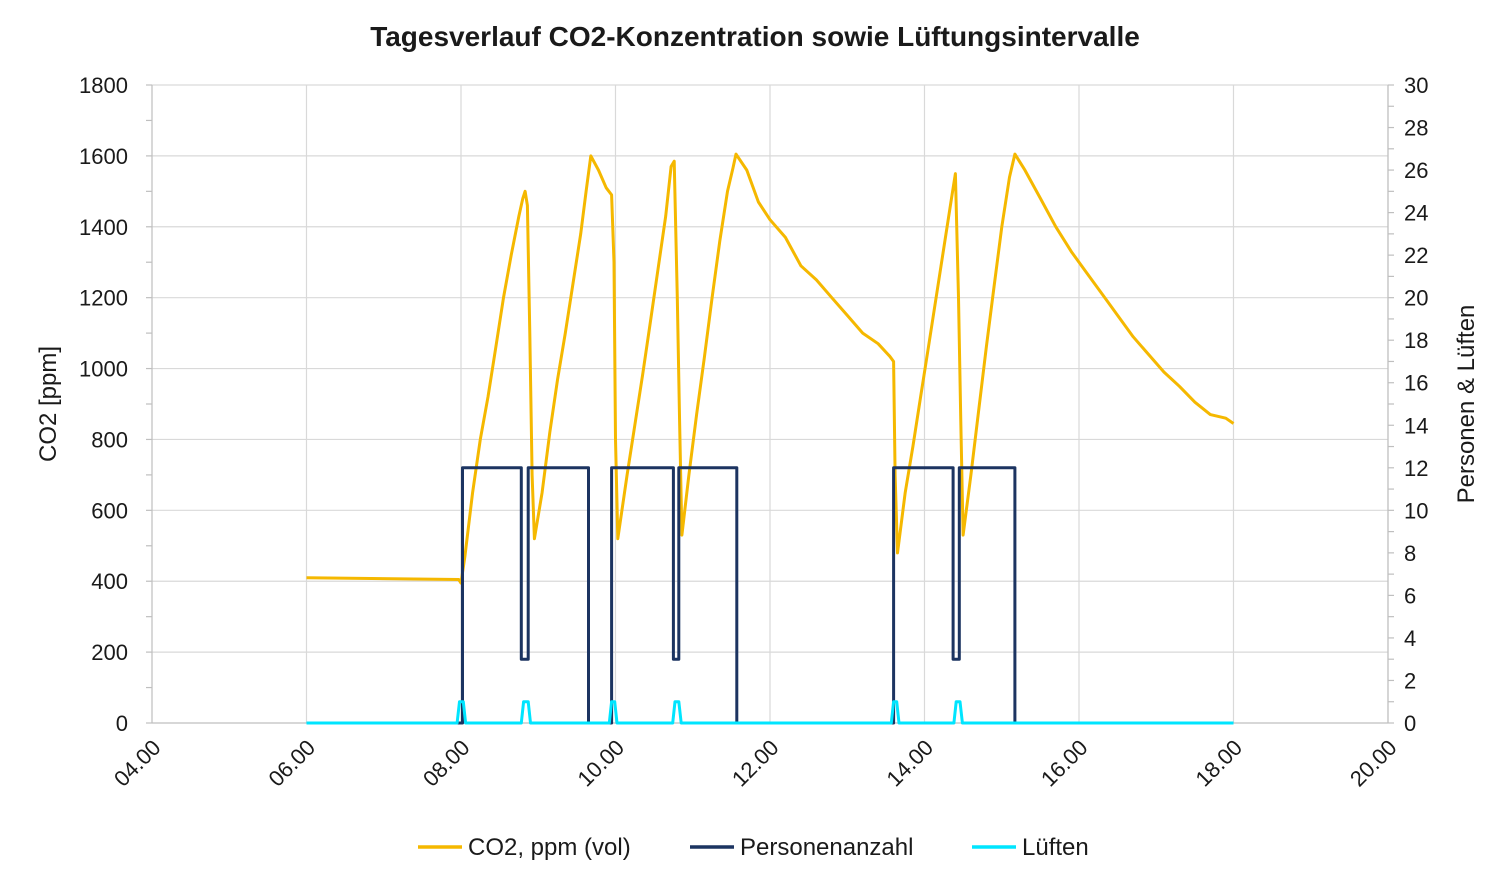 This screenshot has width=1510, height=883. What do you see at coordinates (909, 763) in the screenshot?
I see `x-tick-label: 14.00` at bounding box center [909, 763].